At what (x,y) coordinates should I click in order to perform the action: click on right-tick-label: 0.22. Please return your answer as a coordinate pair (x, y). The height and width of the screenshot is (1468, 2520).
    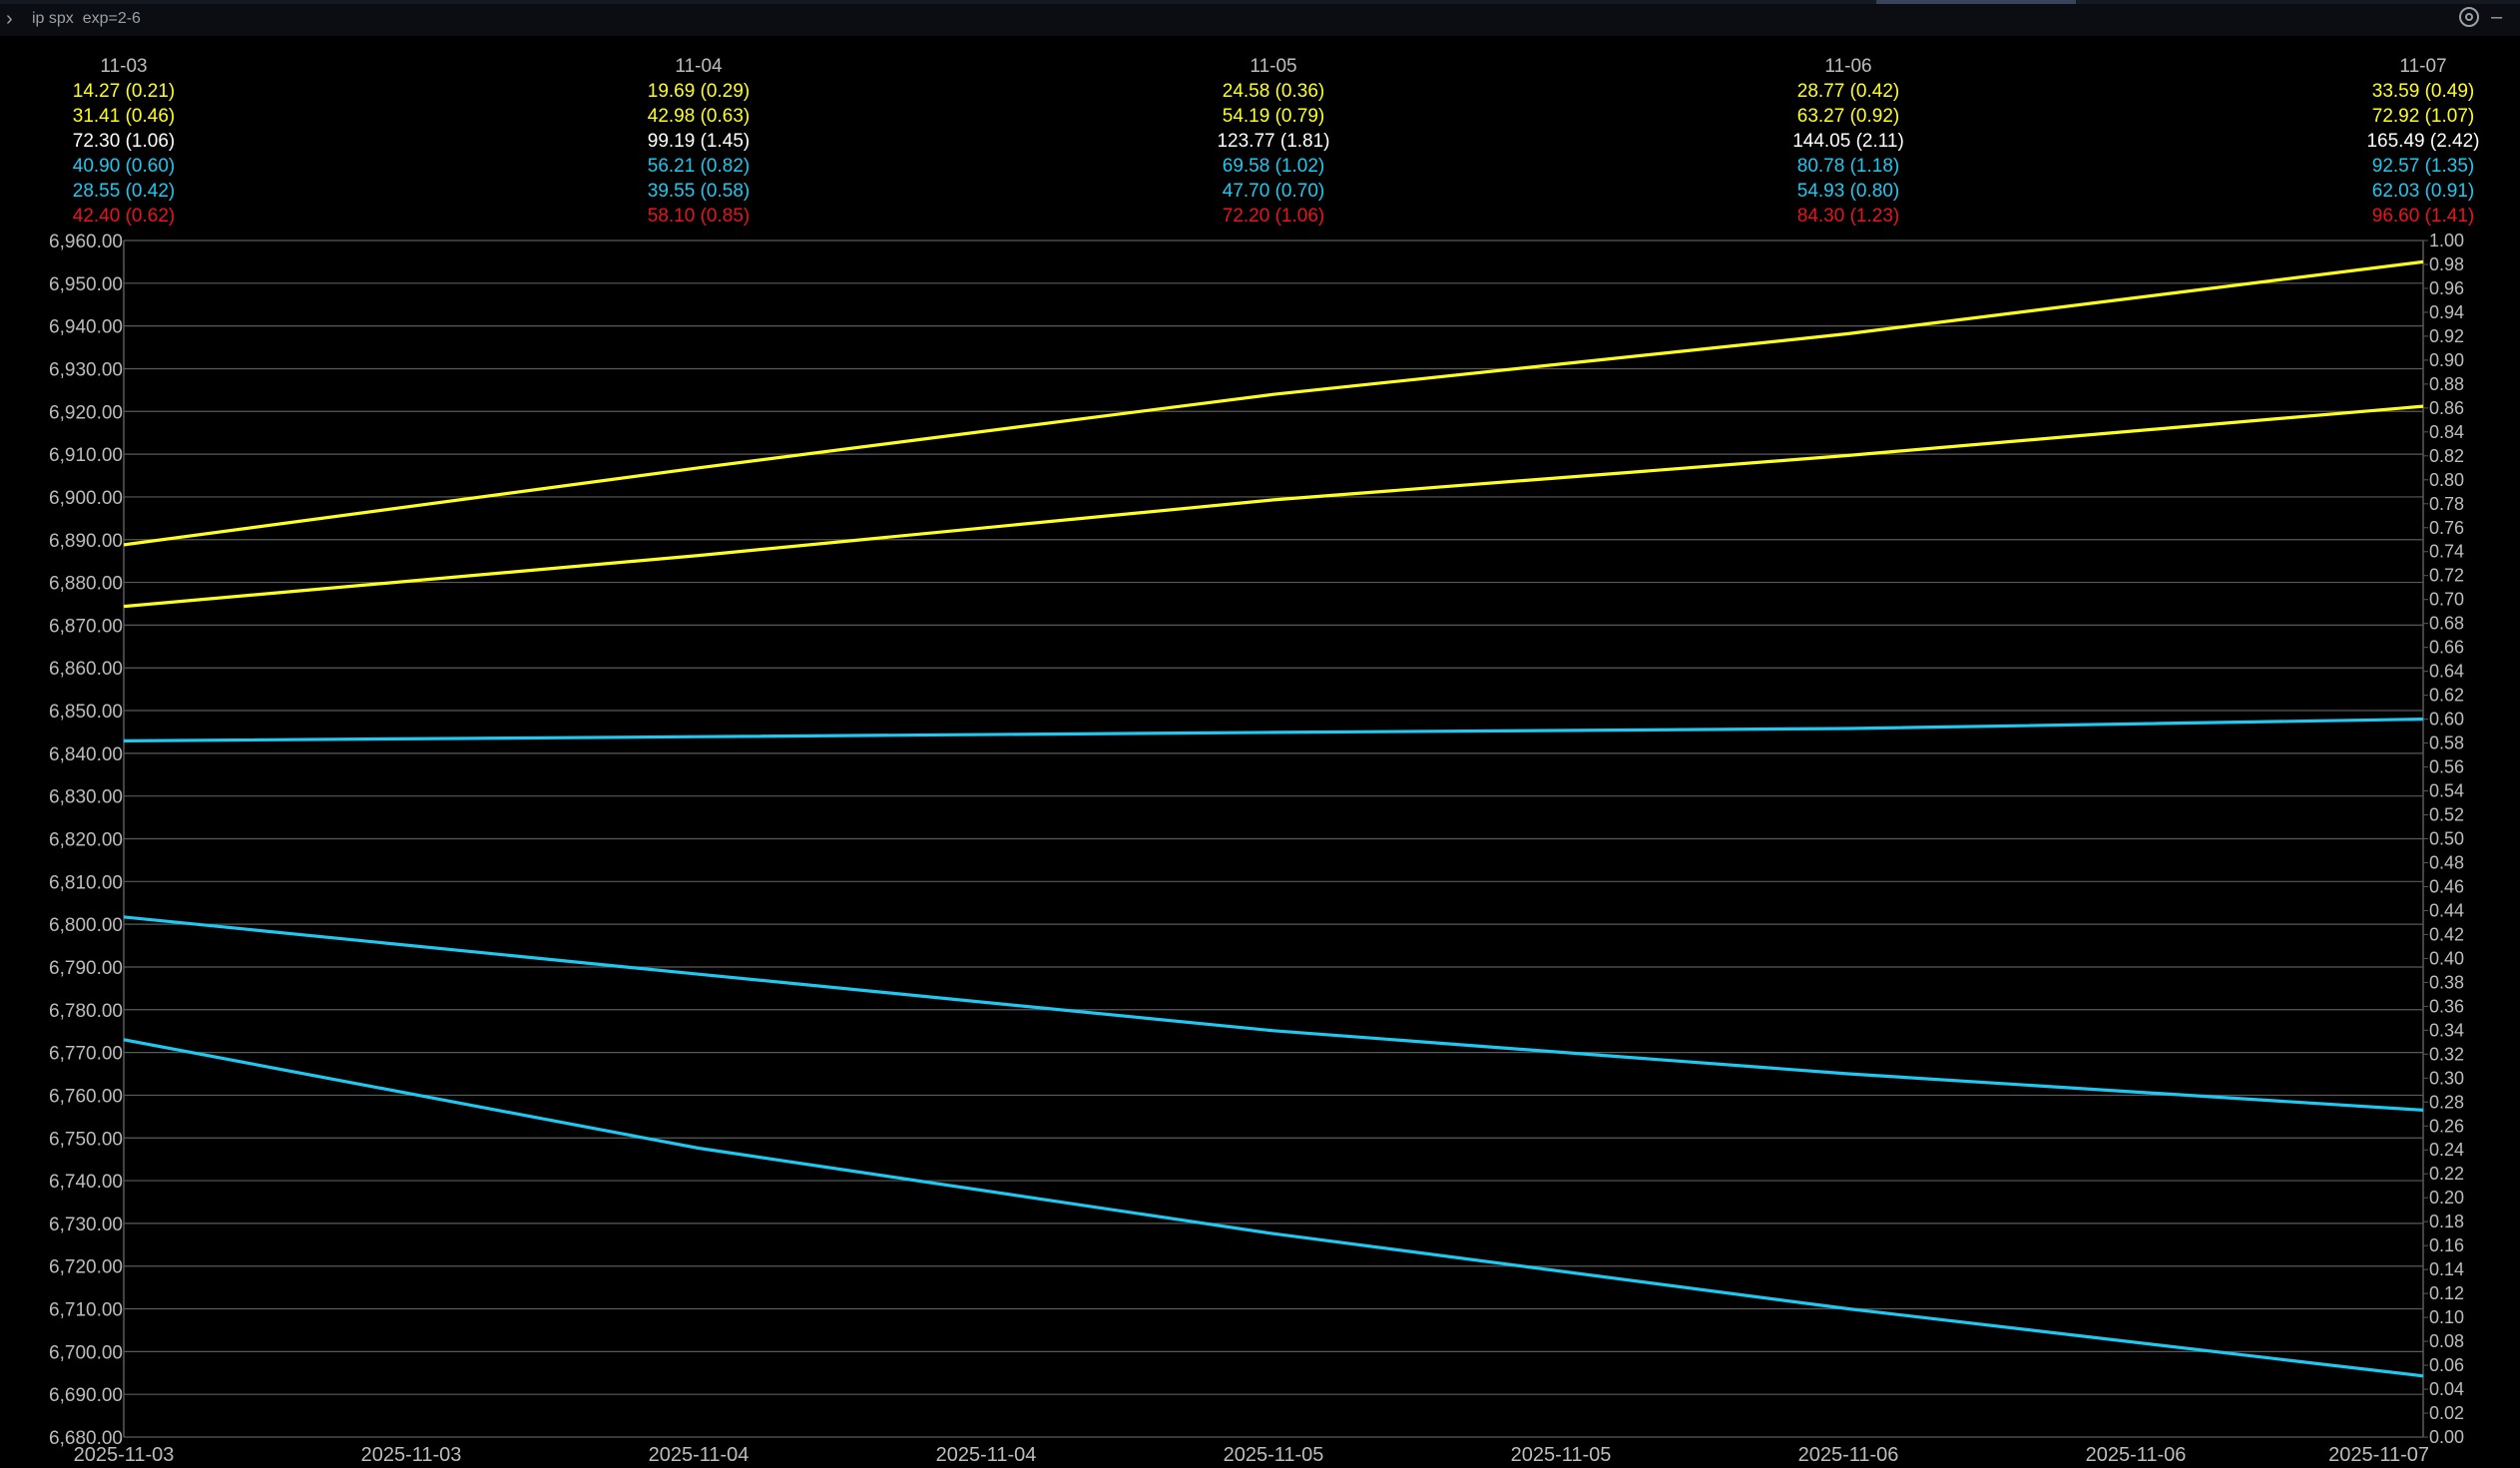
    Looking at the image, I should click on (2446, 1174).